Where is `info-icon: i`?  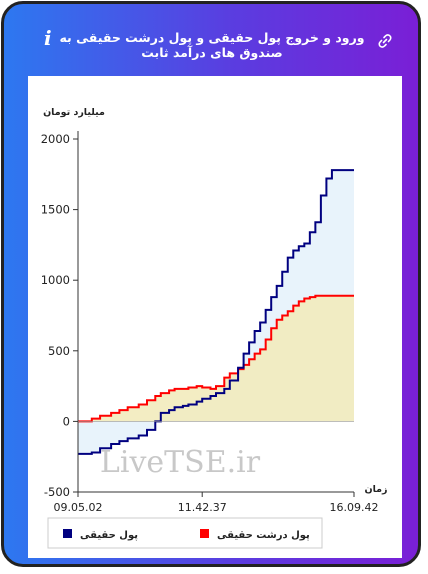
info-icon: i is located at coordinates (48, 38).